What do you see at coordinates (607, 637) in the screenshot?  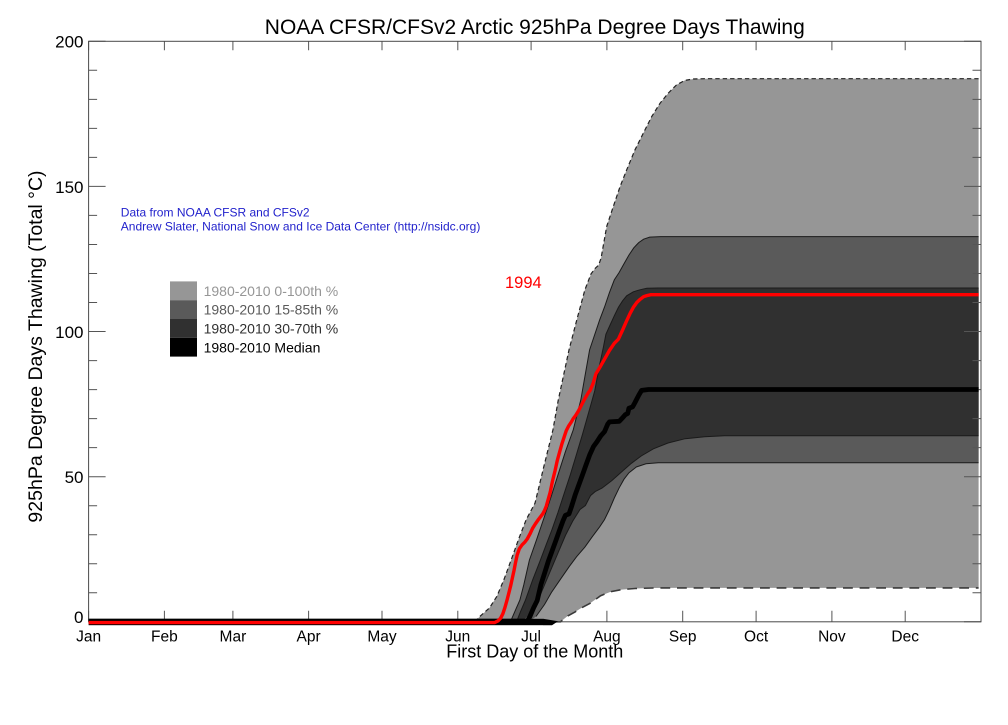 I see `svg-text: Aug` at bounding box center [607, 637].